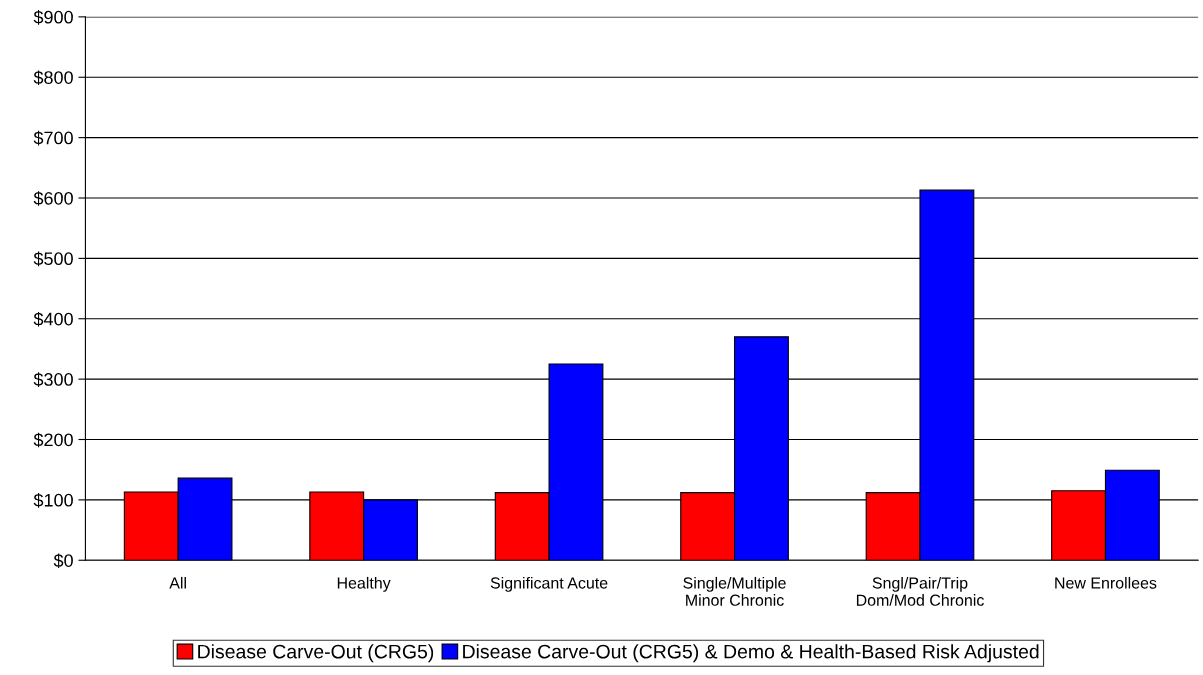 The height and width of the screenshot is (675, 1203). Describe the element at coordinates (53, 440) in the screenshot. I see `y-tick-label: $200` at that location.